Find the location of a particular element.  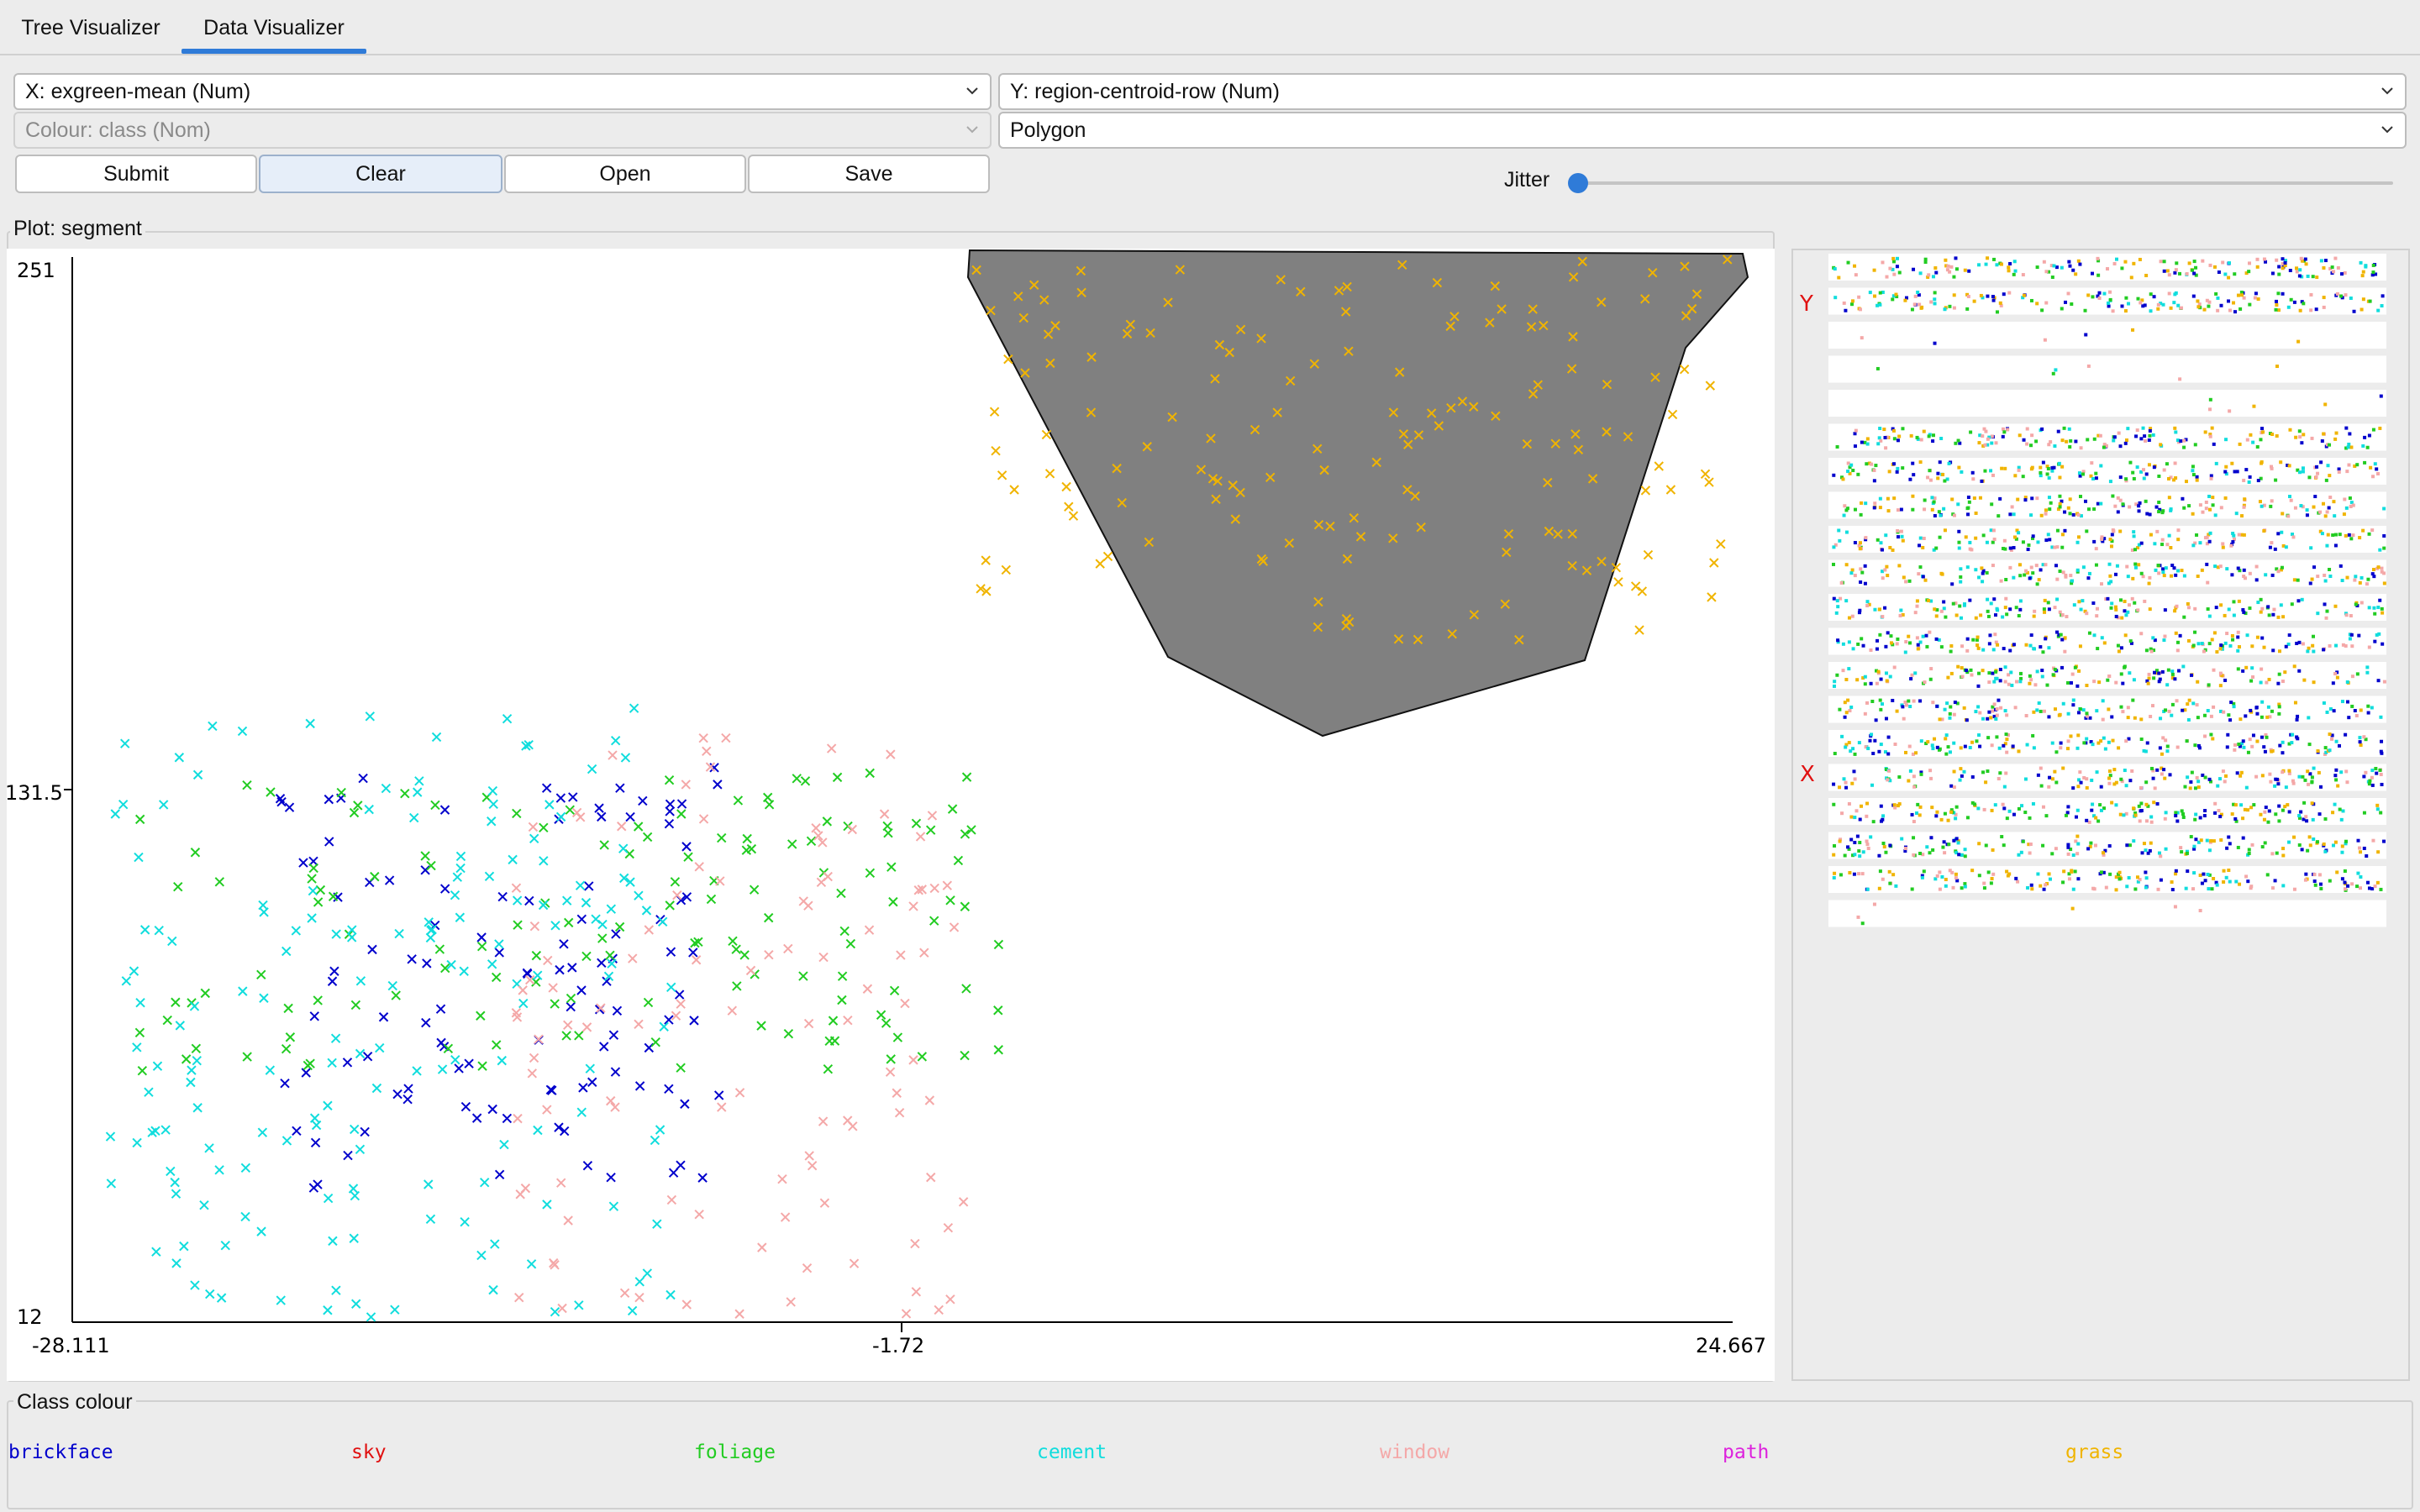

shape-select: Polygon is located at coordinates (1703, 130).